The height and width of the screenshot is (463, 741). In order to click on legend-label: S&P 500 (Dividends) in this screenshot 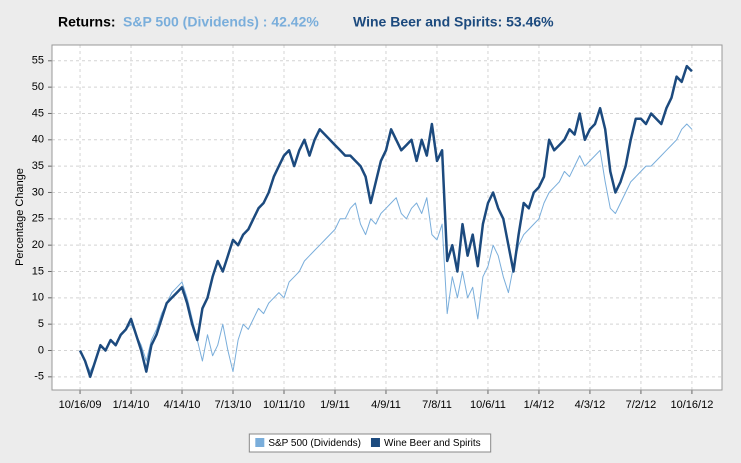, I will do `click(314, 443)`.